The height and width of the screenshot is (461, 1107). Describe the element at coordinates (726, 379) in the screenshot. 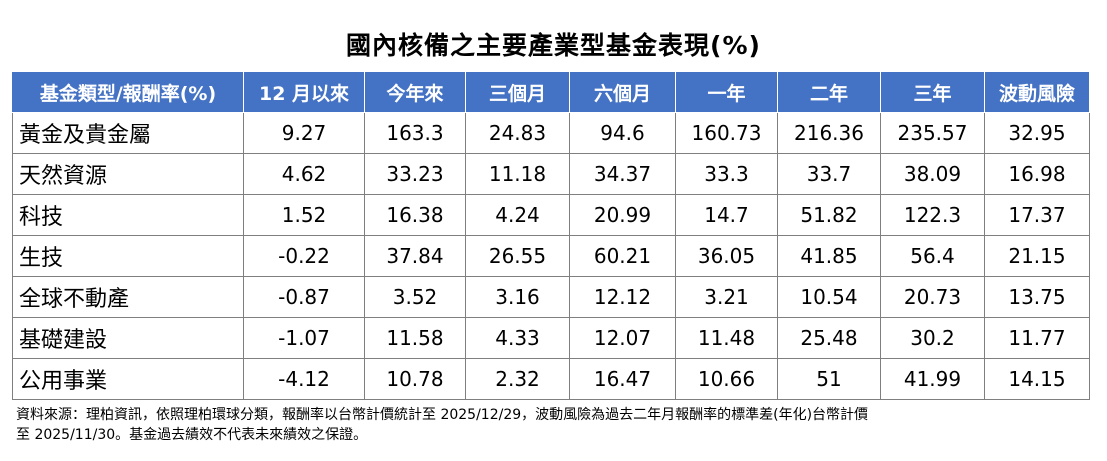

I see `table-cell: 10.66` at that location.